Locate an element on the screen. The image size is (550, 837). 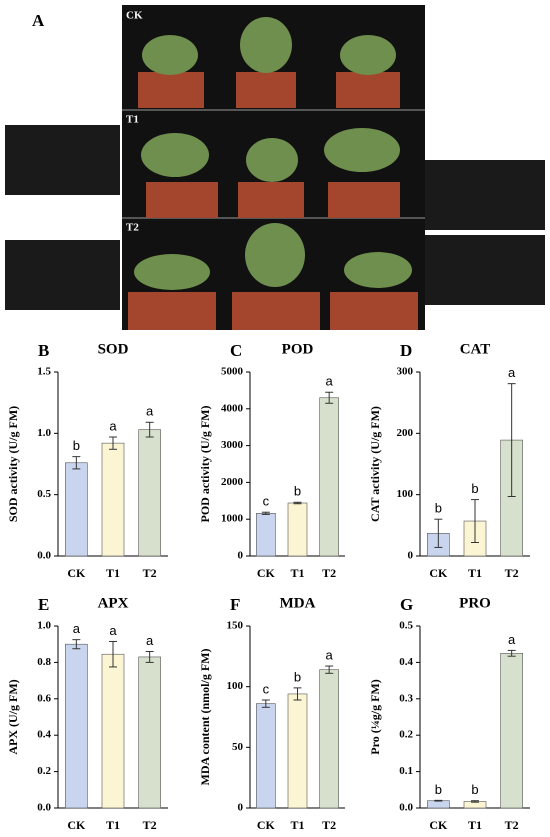
y-tick-label: 0.6 is located at coordinates (44, 698).